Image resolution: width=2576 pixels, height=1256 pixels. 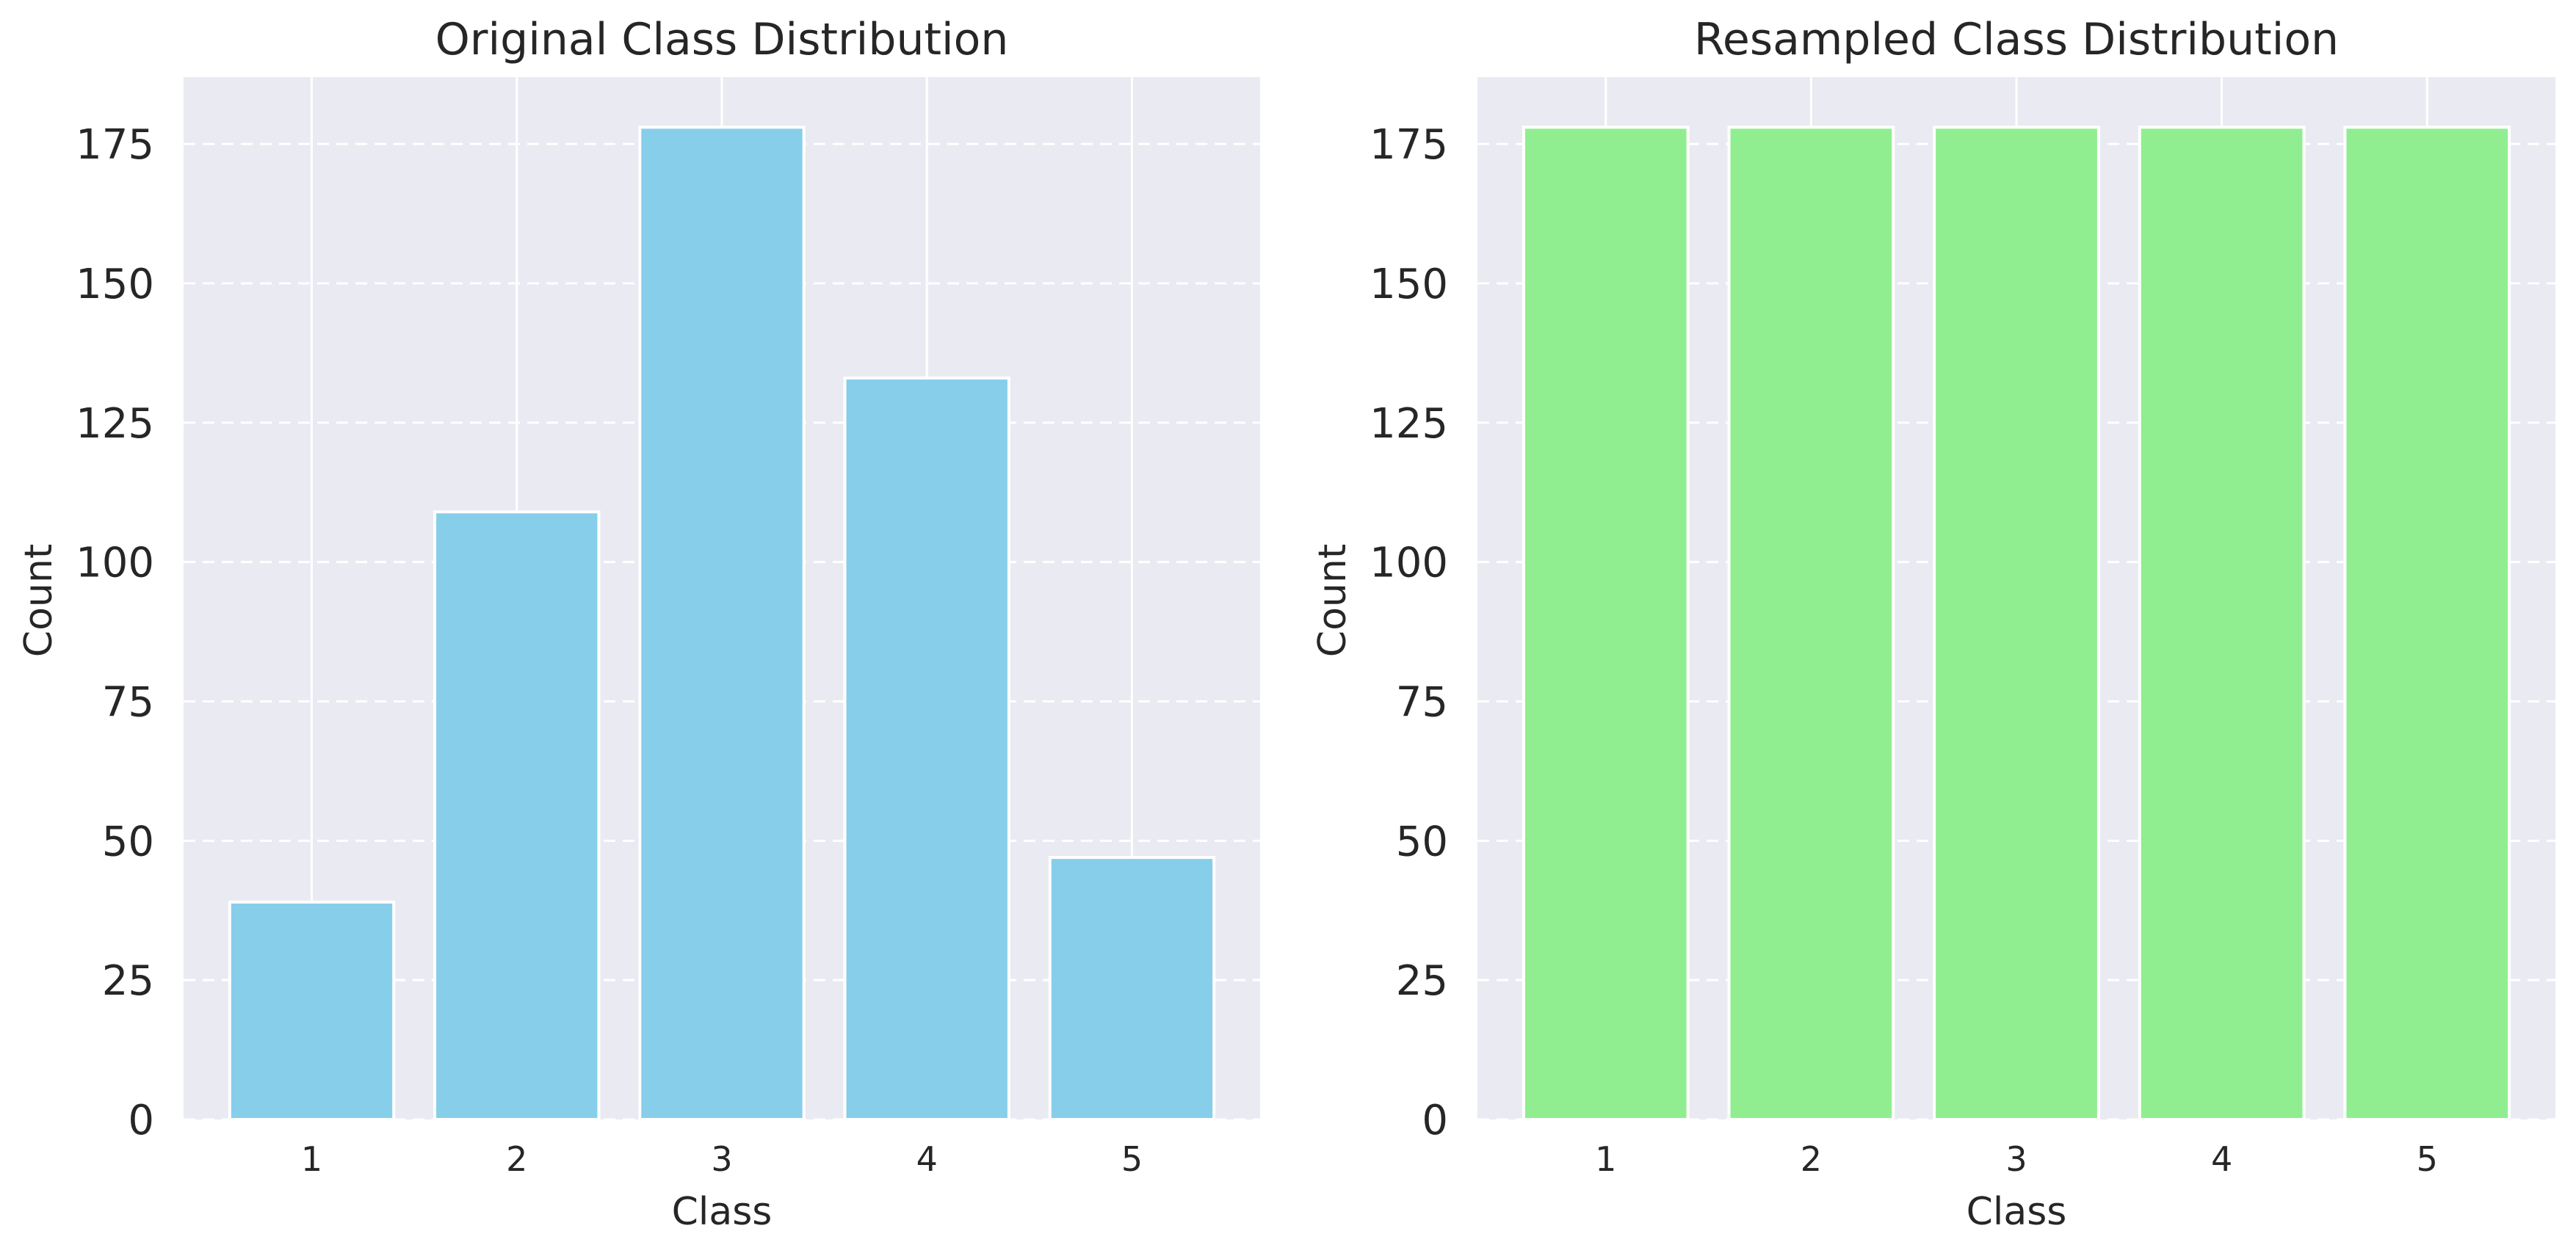 I want to click on panel-title: Resampled Class Distribution, so click(x=2016, y=39).